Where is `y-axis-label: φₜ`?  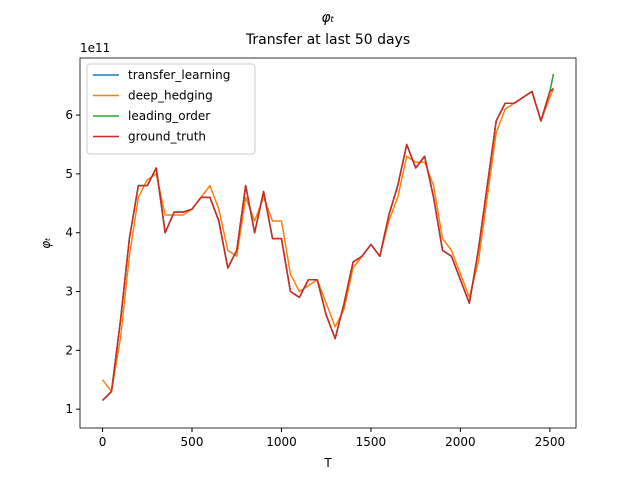 y-axis-label: φₜ is located at coordinates (46, 243).